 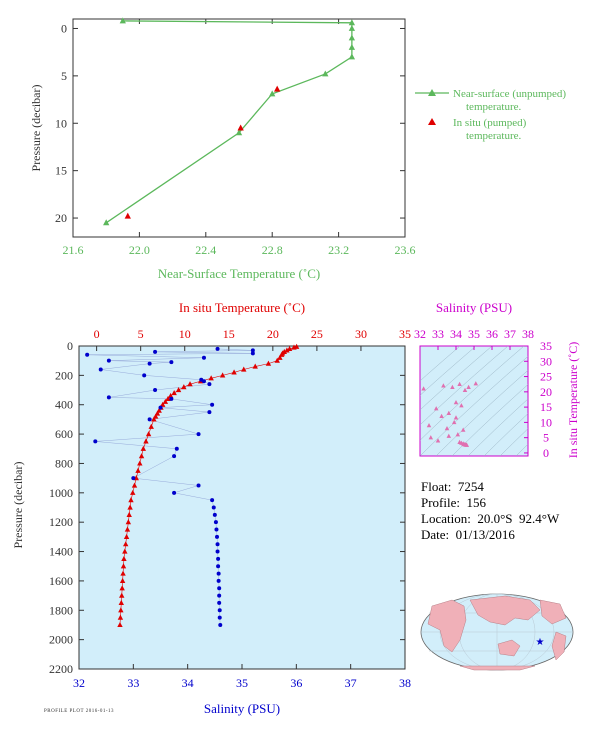 I want to click on ts-ytick-label: 10, so click(x=546, y=422).